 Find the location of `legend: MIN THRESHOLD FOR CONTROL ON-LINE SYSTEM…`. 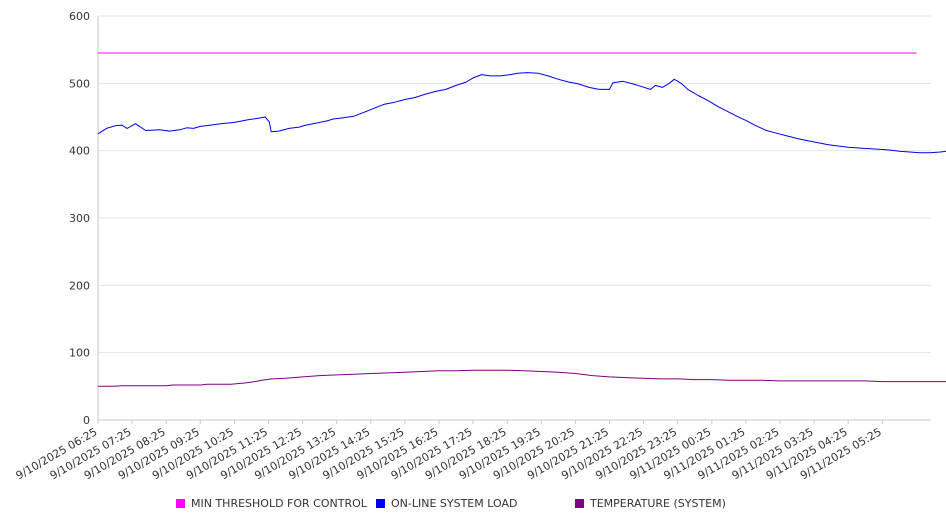

legend: MIN THRESHOLD FOR CONTROL ON-LINE SYSTEM… is located at coordinates (473, 506).